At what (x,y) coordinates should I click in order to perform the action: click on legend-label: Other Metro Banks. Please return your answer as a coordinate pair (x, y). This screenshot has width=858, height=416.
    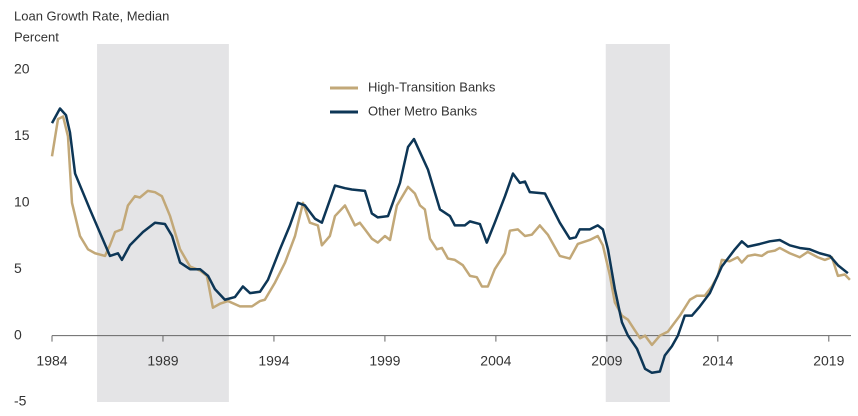
    Looking at the image, I should click on (423, 110).